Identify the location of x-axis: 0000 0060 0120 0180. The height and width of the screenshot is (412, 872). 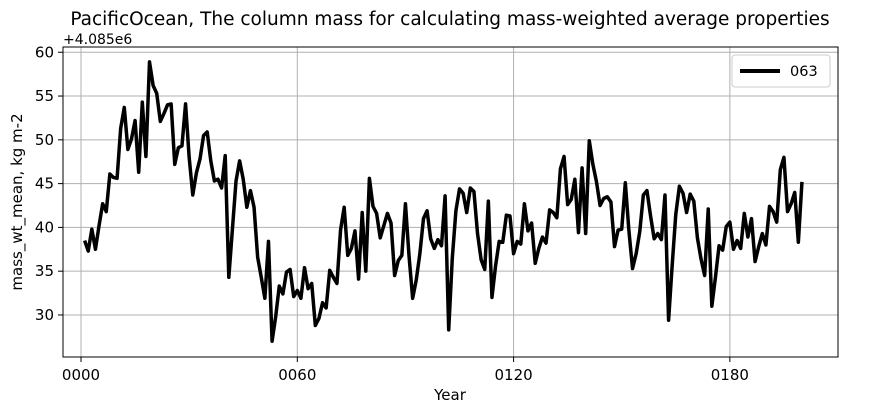
(405, 370).